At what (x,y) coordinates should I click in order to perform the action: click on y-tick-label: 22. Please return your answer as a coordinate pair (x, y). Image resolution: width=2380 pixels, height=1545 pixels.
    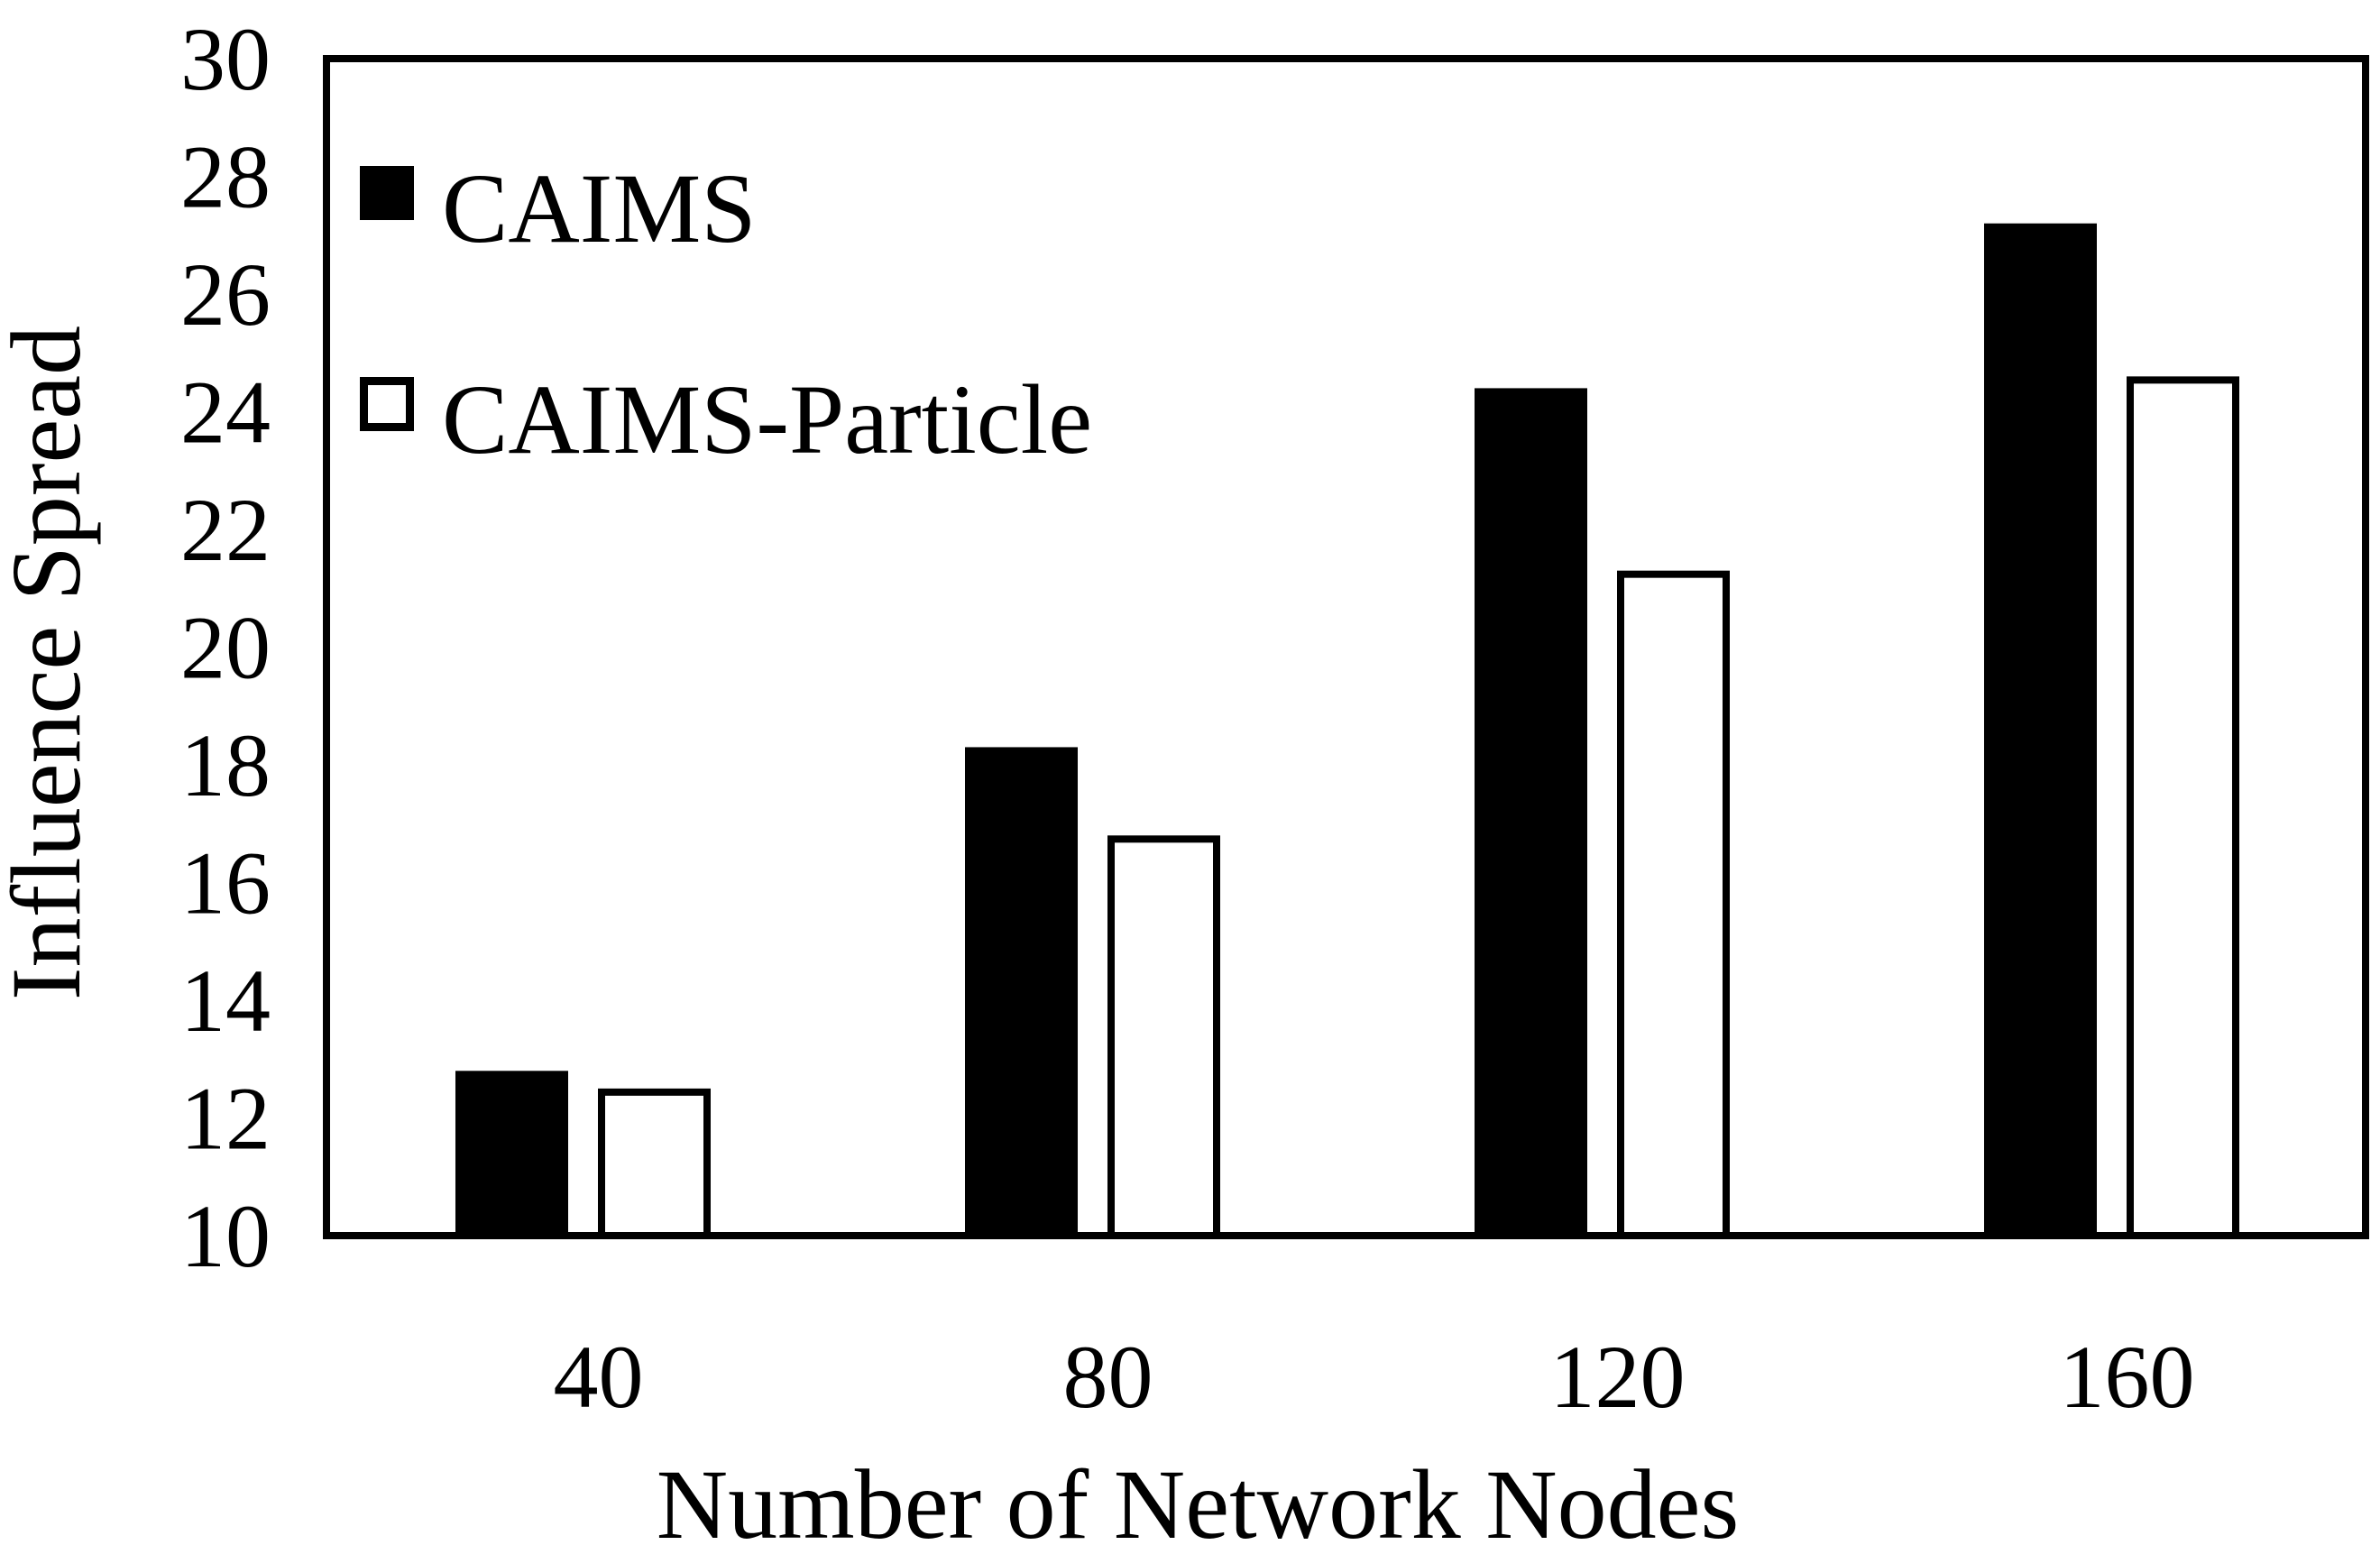
    Looking at the image, I should click on (226, 530).